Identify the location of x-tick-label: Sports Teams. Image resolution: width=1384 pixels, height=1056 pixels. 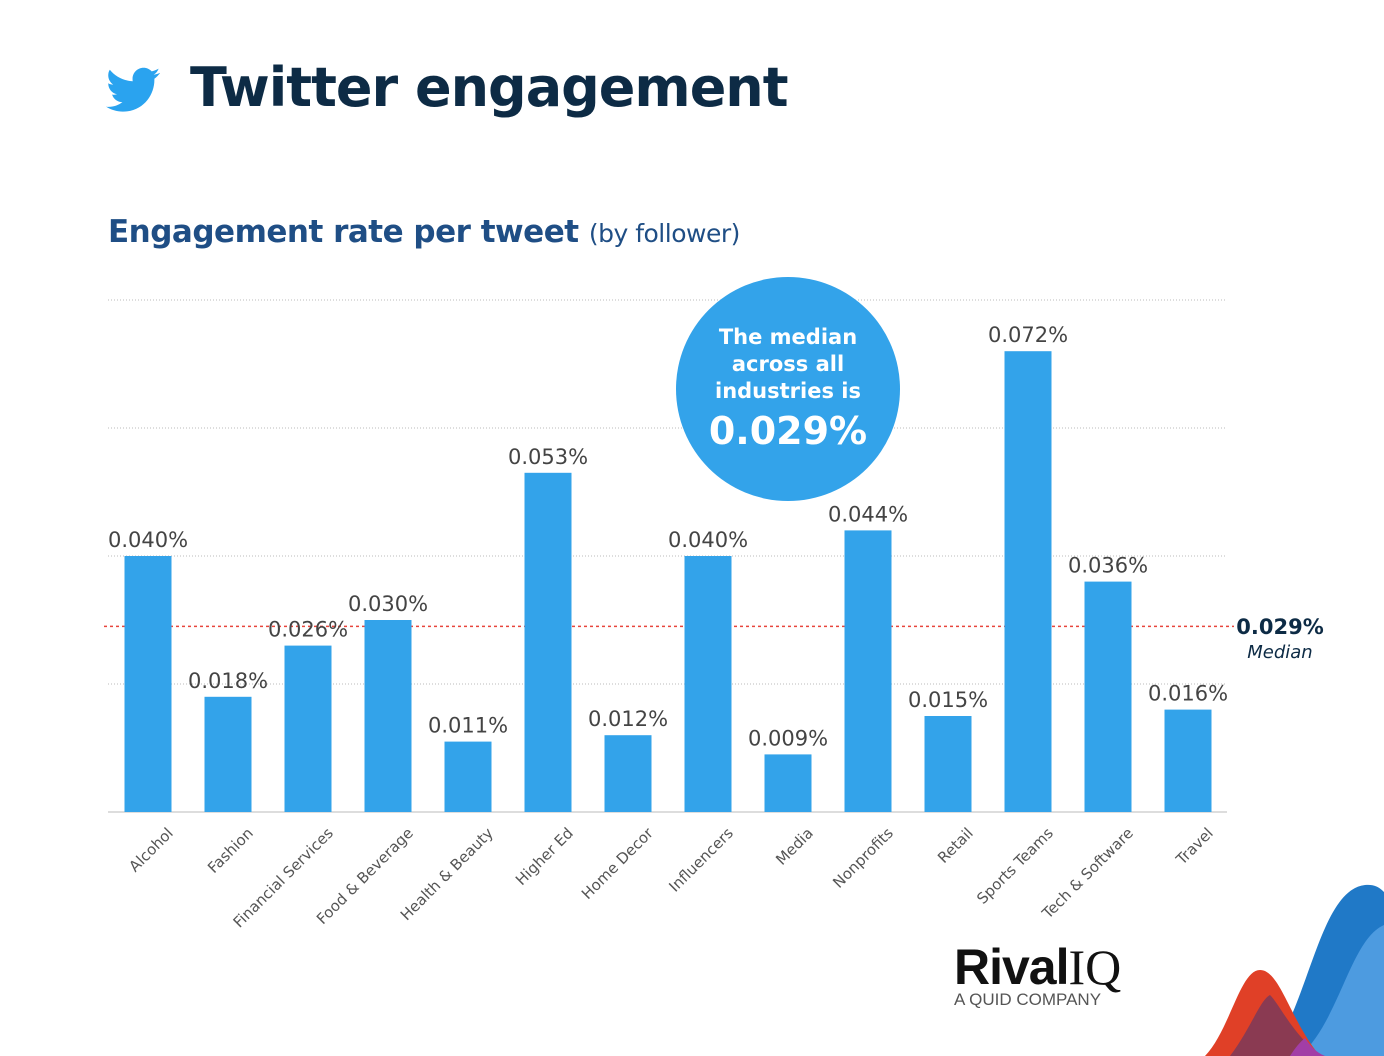
(1015, 866).